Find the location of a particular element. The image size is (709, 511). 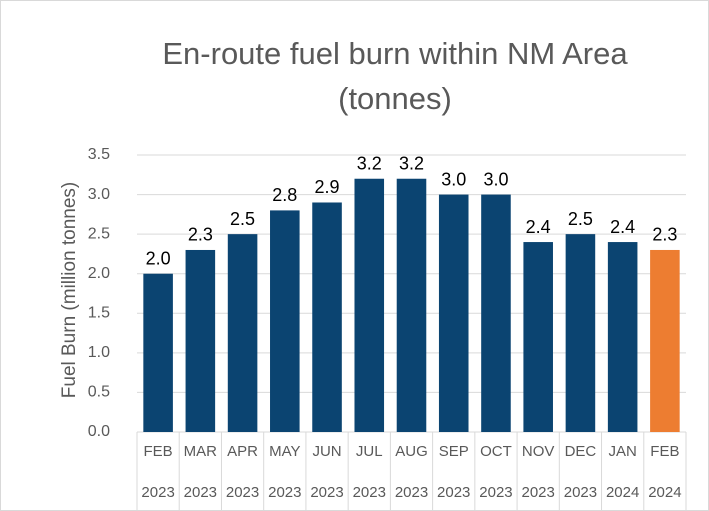

x-tick-label: MAR is located at coordinates (201, 451).